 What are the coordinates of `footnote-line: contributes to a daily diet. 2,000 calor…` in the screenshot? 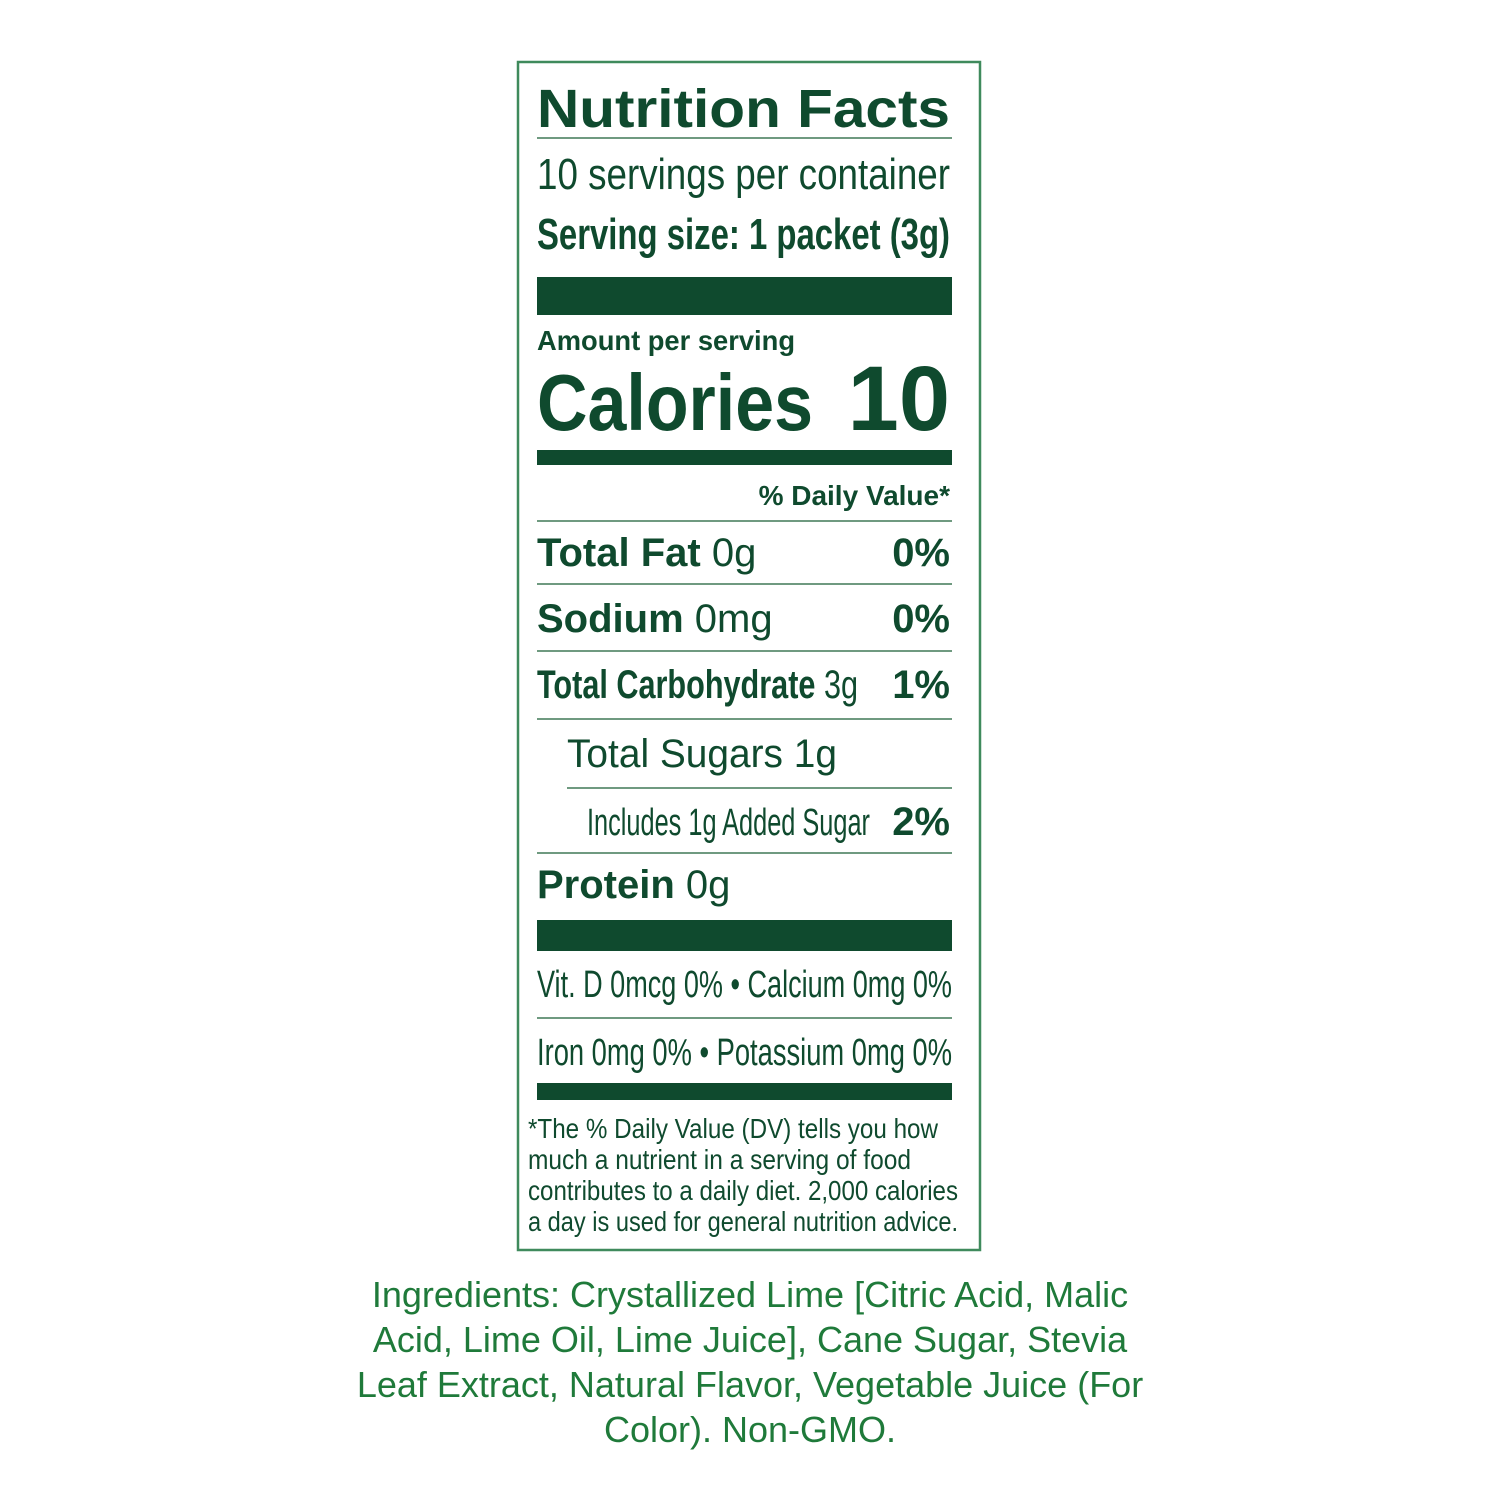 It's located at (743, 1190).